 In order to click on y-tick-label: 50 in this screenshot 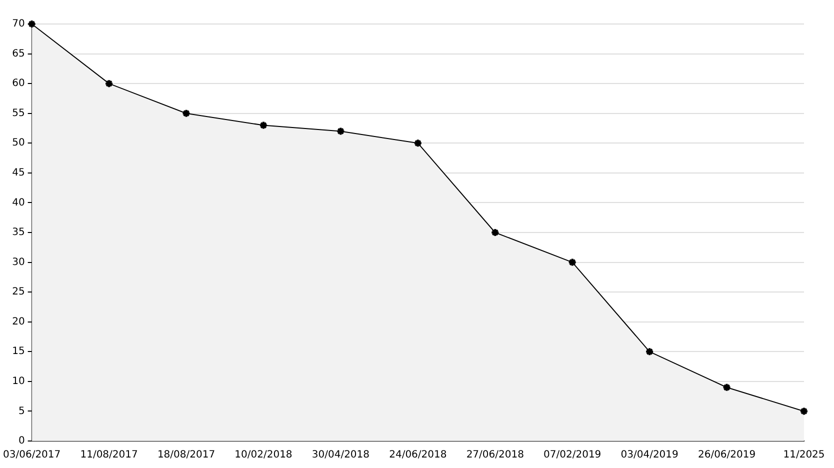, I will do `click(18, 143)`.